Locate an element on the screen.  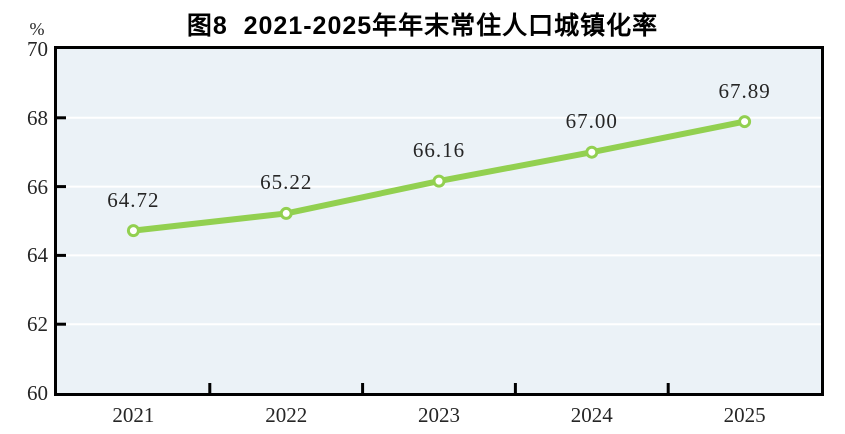
x-axis-tick-label: 2021 is located at coordinates (133, 415).